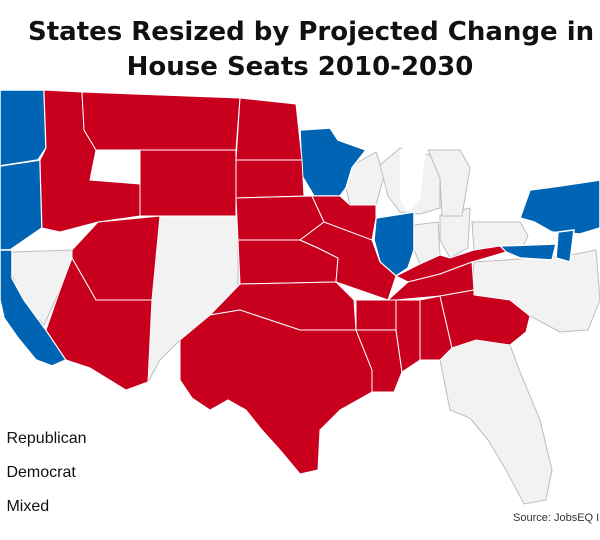 The width and height of the screenshot is (600, 540). What do you see at coordinates (496, 422) in the screenshot?
I see `state-florida` at bounding box center [496, 422].